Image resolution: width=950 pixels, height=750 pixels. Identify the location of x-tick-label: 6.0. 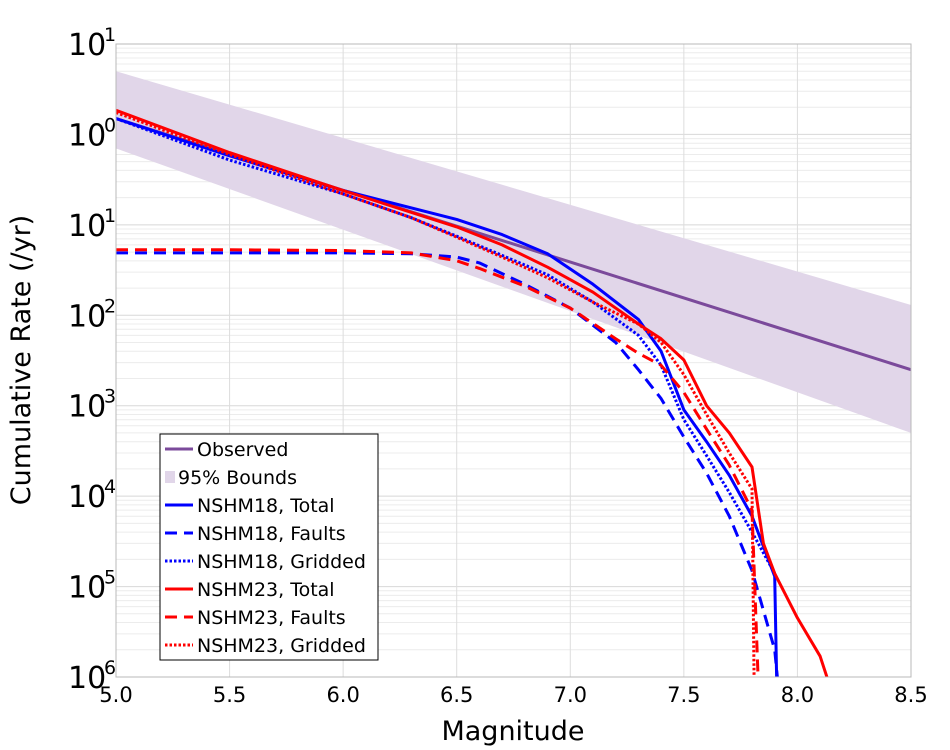
(342, 695).